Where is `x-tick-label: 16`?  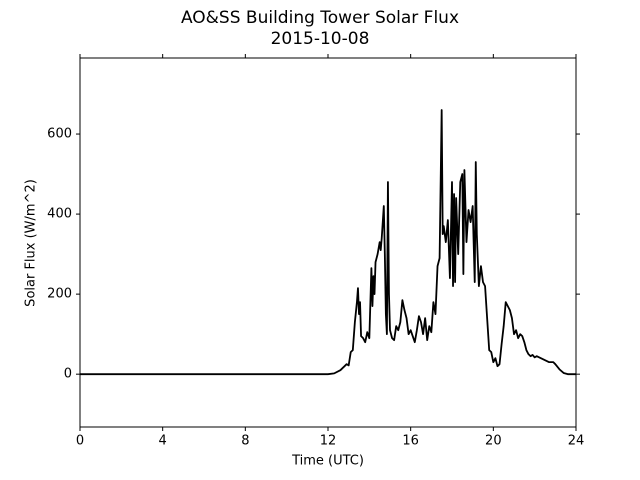
x-tick-label: 16 is located at coordinates (410, 441).